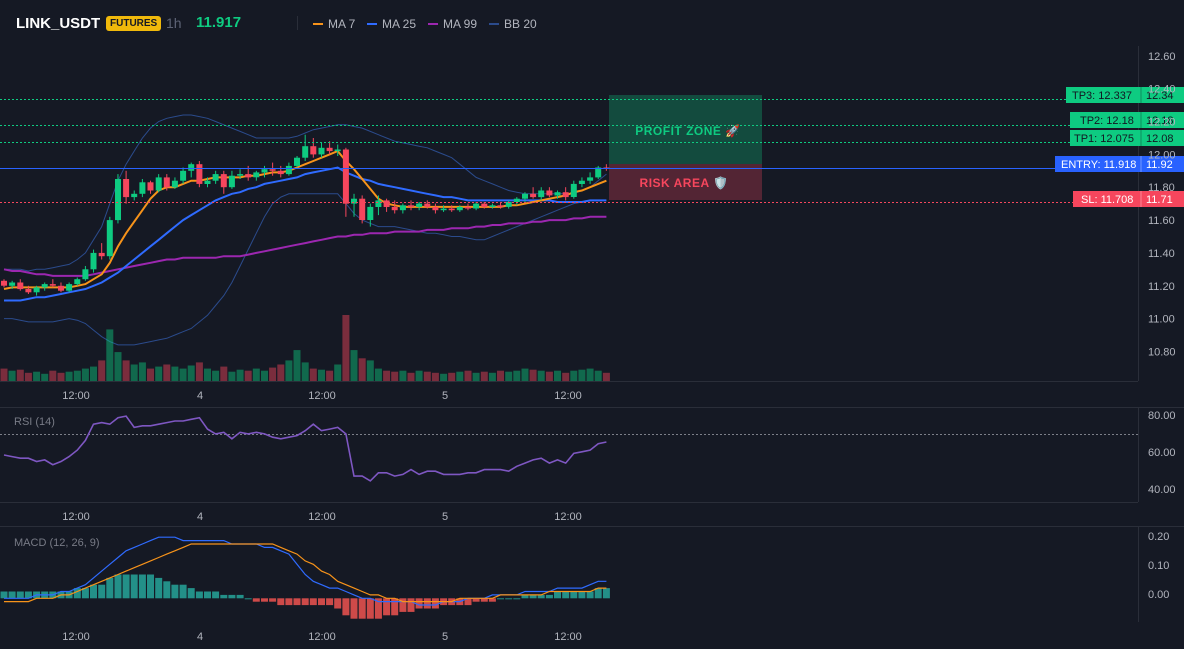 This screenshot has height=649, width=1184. What do you see at coordinates (1127, 138) in the screenshot?
I see `tp1-tag: TP1: 12.075 12.08` at bounding box center [1127, 138].